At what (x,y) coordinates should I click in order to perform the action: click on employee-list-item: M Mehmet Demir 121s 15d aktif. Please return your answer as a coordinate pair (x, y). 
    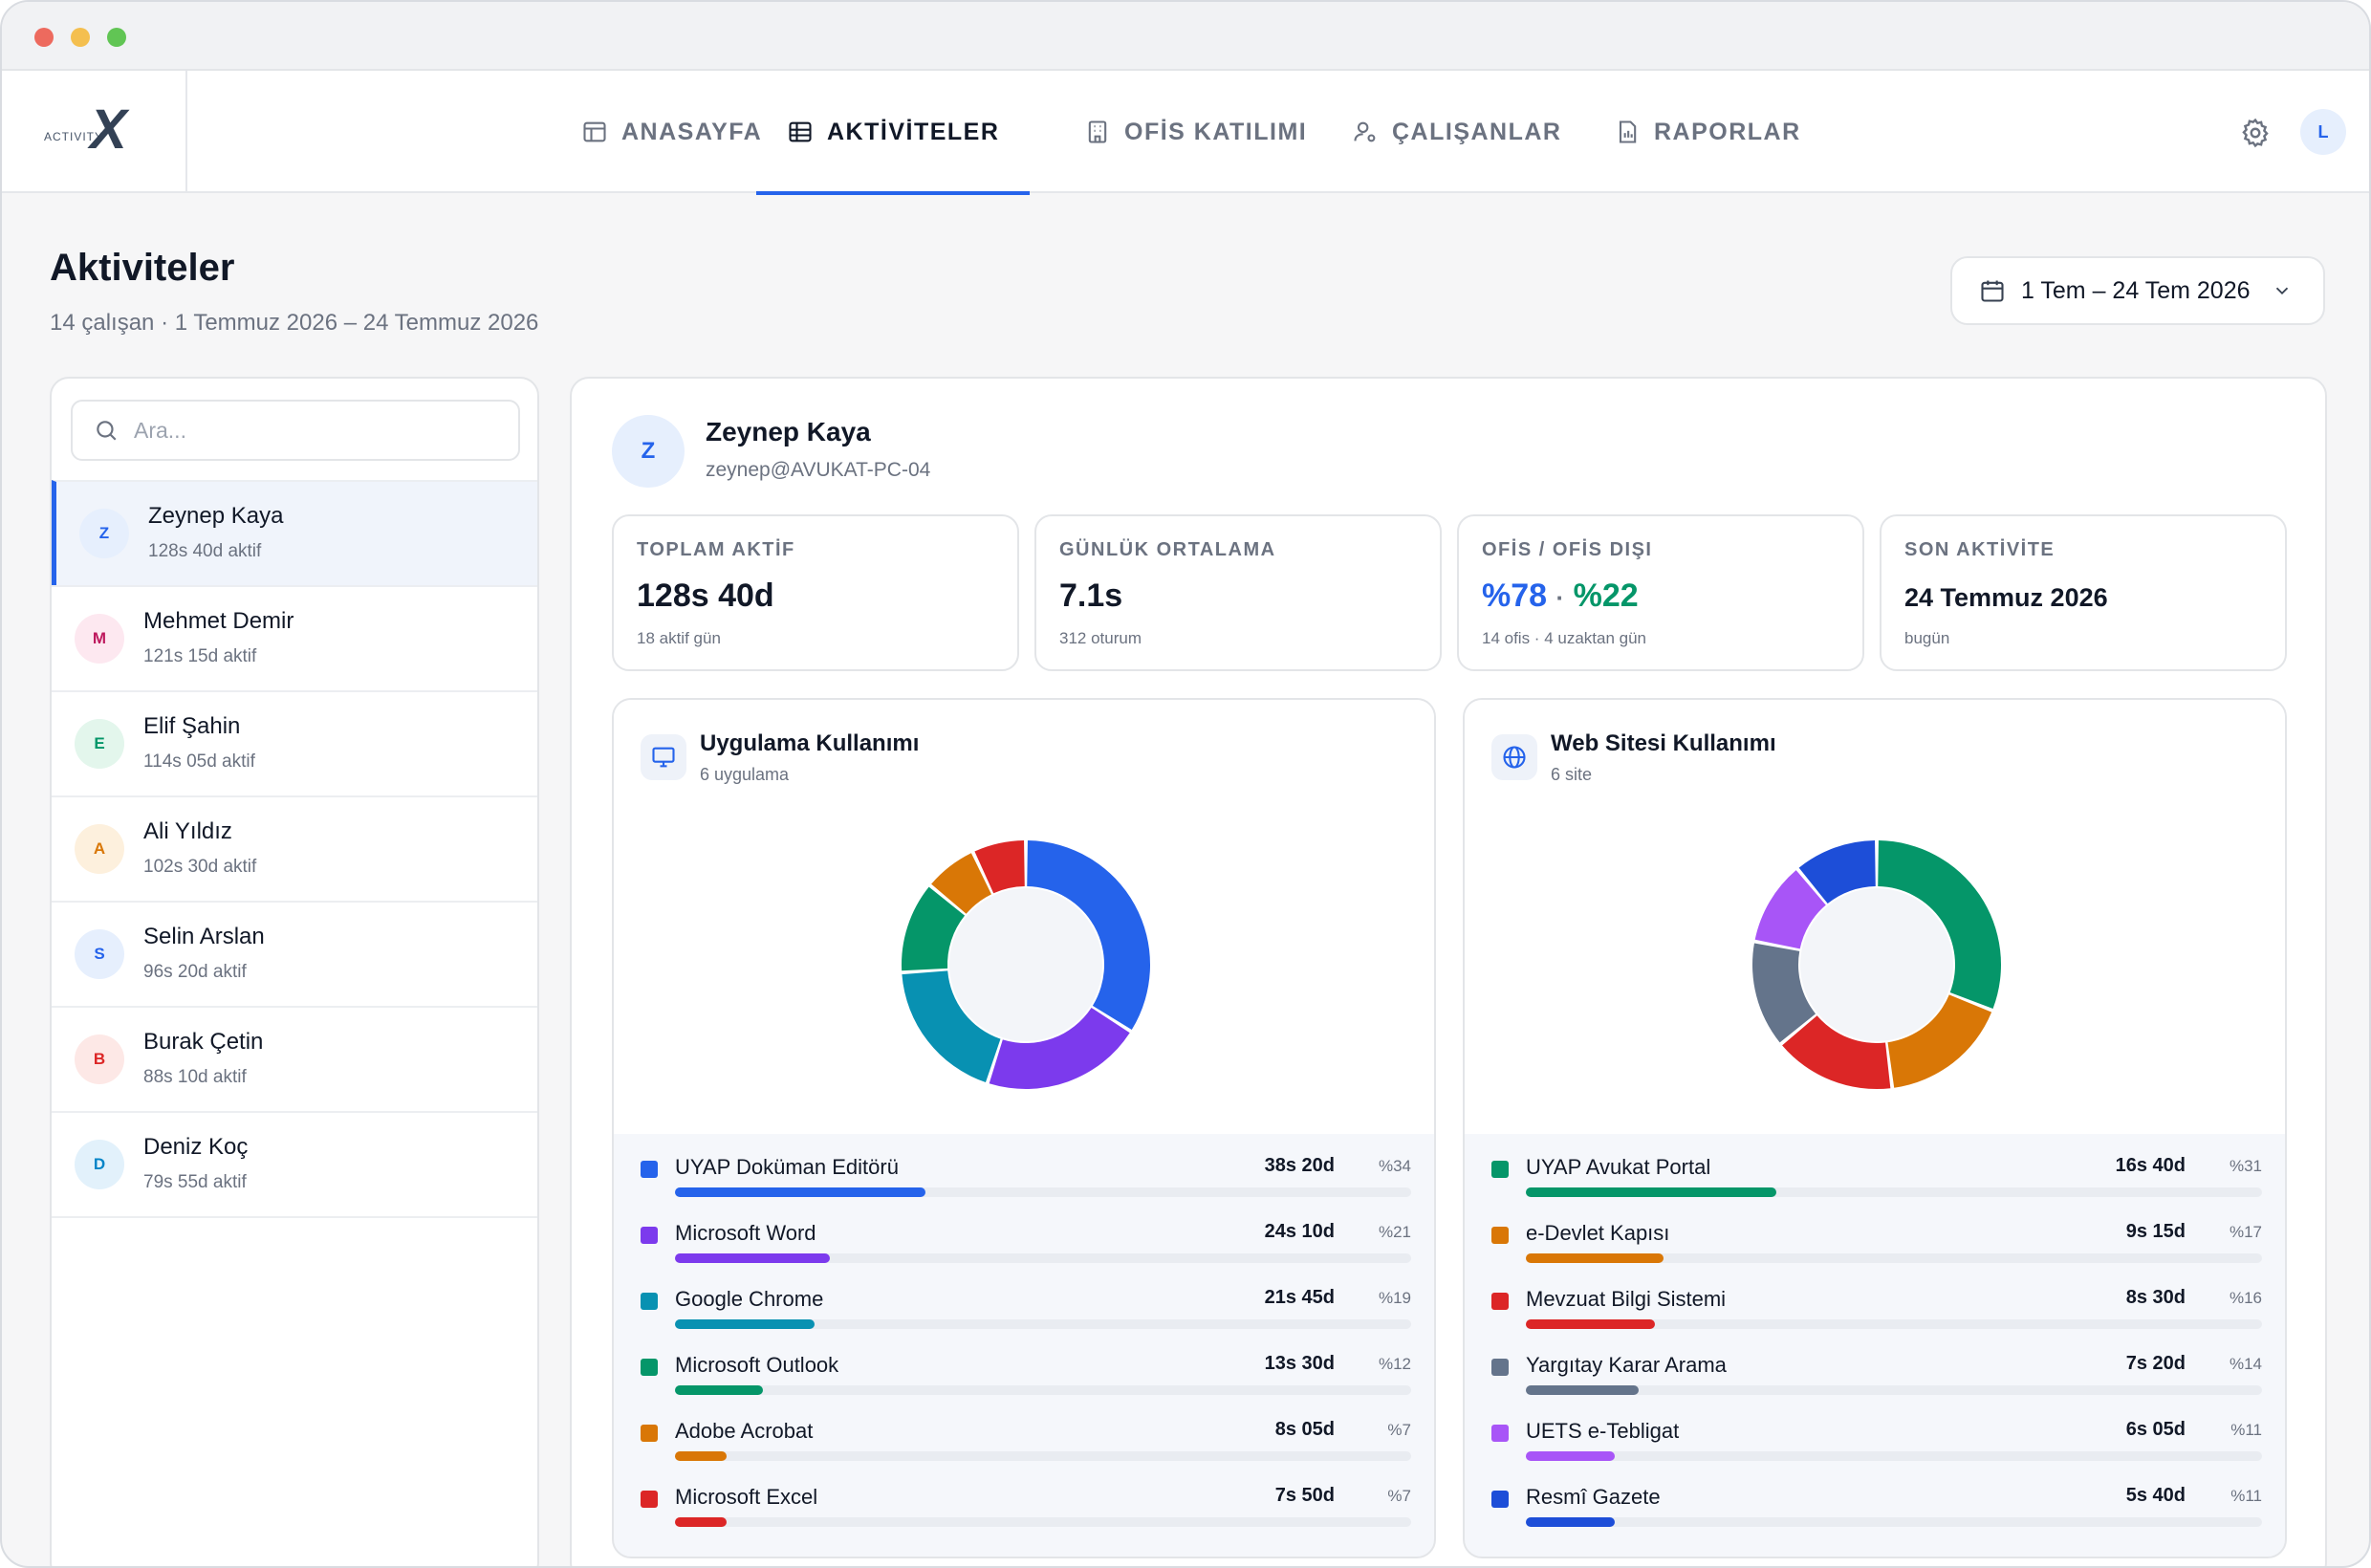
    Looking at the image, I should click on (294, 637).